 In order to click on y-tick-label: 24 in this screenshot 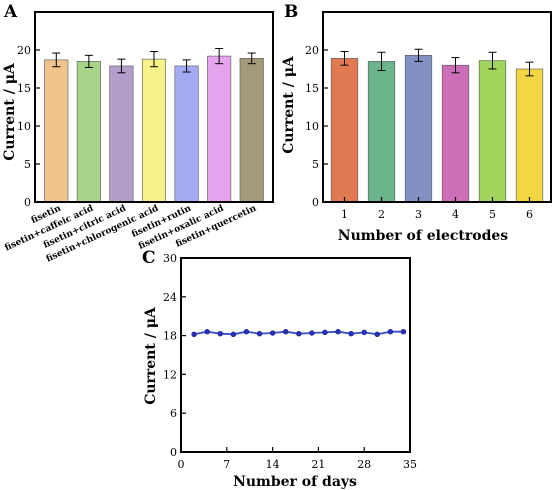, I will do `click(170, 297)`.